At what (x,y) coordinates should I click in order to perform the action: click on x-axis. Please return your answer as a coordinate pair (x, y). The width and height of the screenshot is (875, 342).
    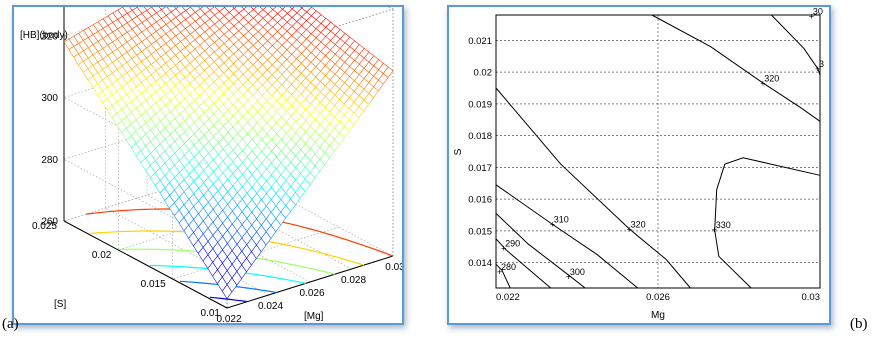
    Looking at the image, I should click on (310, 282).